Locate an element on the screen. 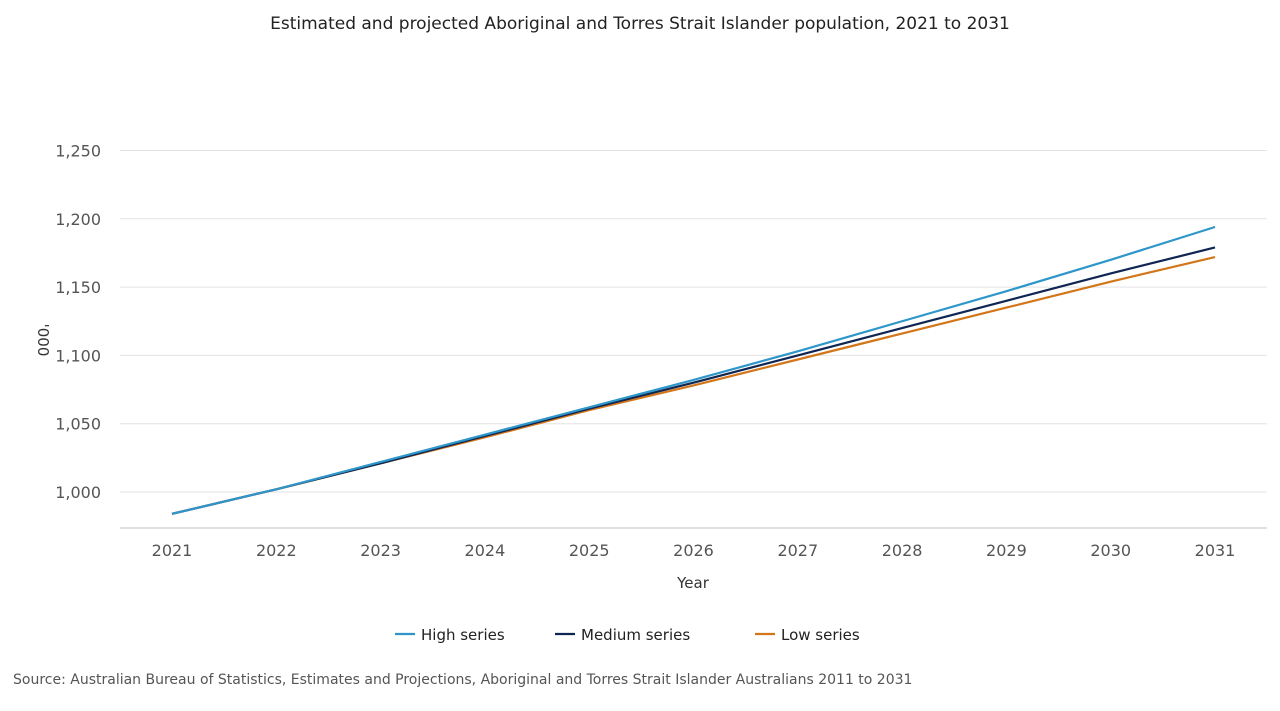 This screenshot has width=1280, height=711. y-axis-label: '000 is located at coordinates (43, 340).